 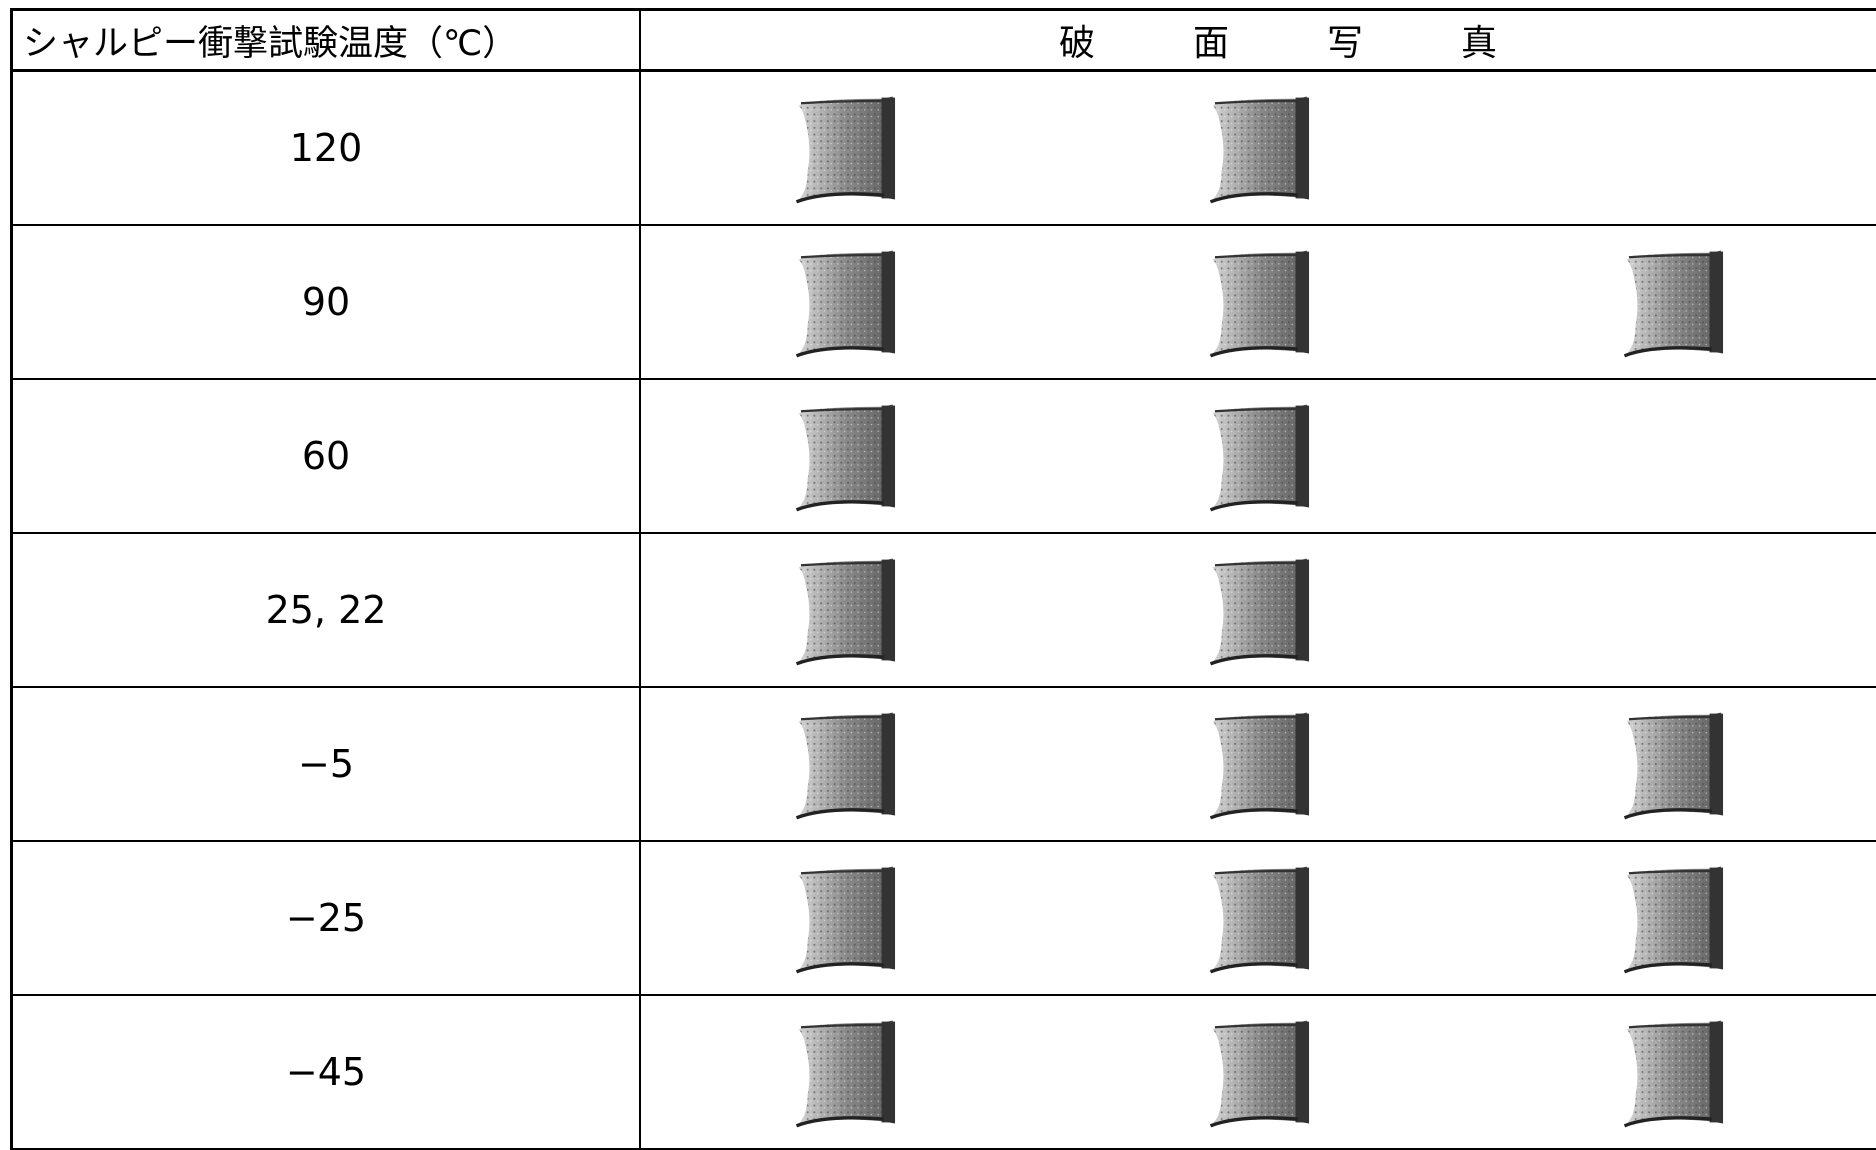 I want to click on header-cell: シャルピー衝撃試験温度（℃）, so click(x=327, y=40).